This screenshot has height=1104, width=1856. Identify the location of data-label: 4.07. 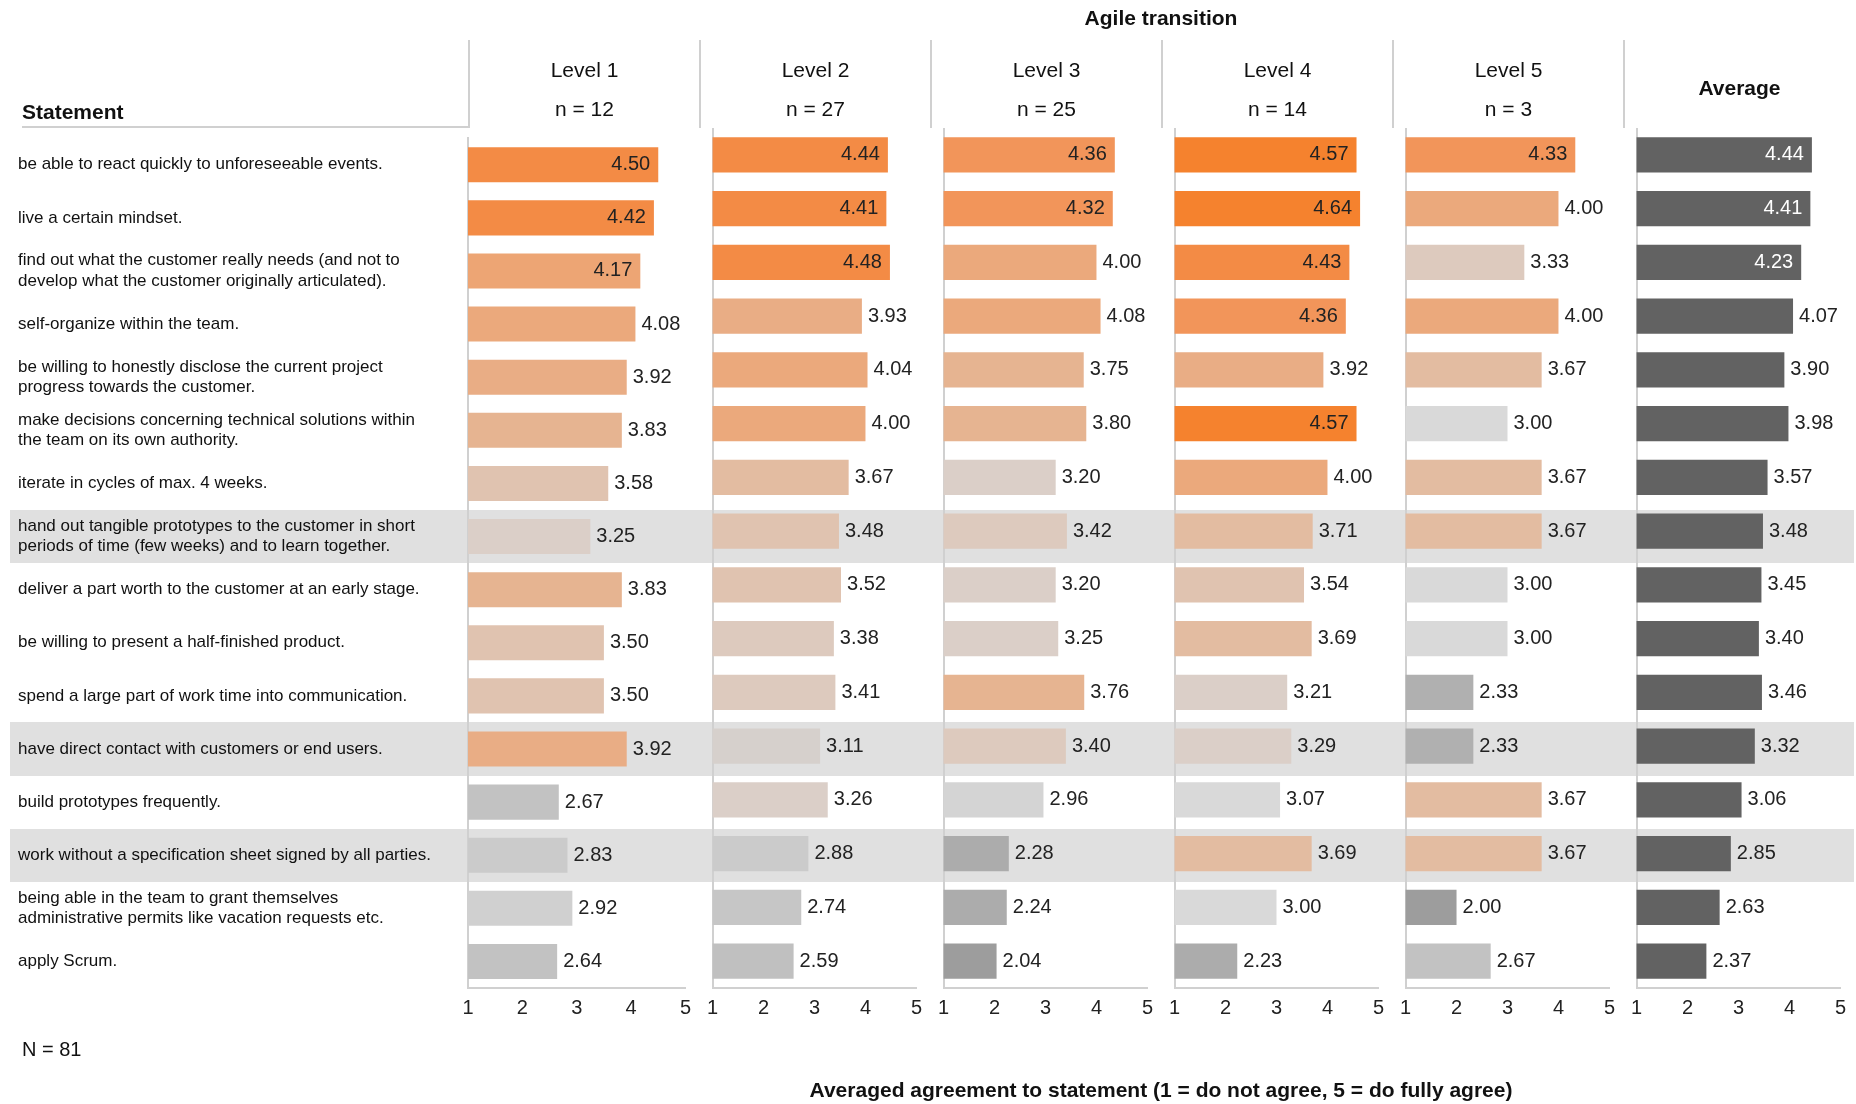
(1818, 314).